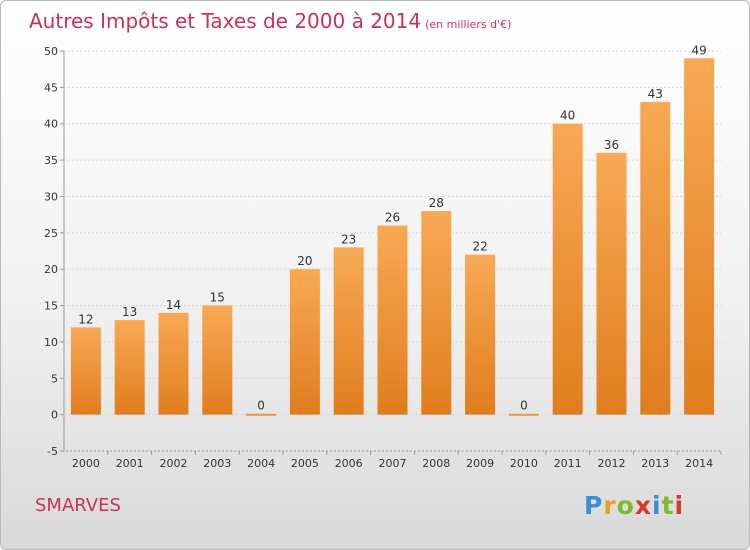  I want to click on bar-2010, so click(523, 414).